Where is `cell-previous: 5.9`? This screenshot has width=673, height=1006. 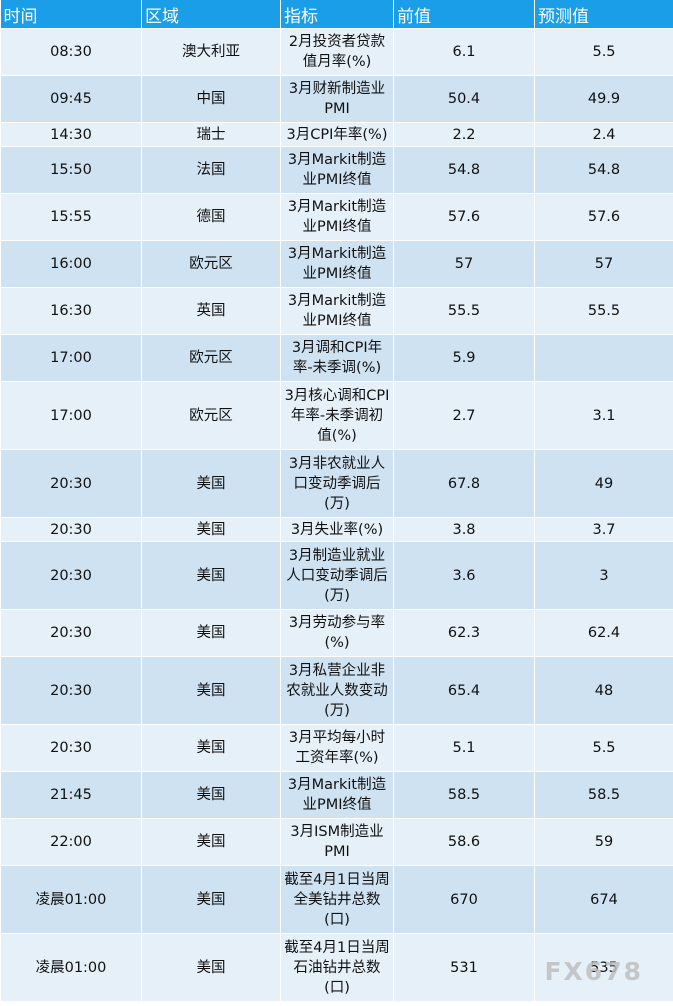
cell-previous: 5.9 is located at coordinates (464, 358).